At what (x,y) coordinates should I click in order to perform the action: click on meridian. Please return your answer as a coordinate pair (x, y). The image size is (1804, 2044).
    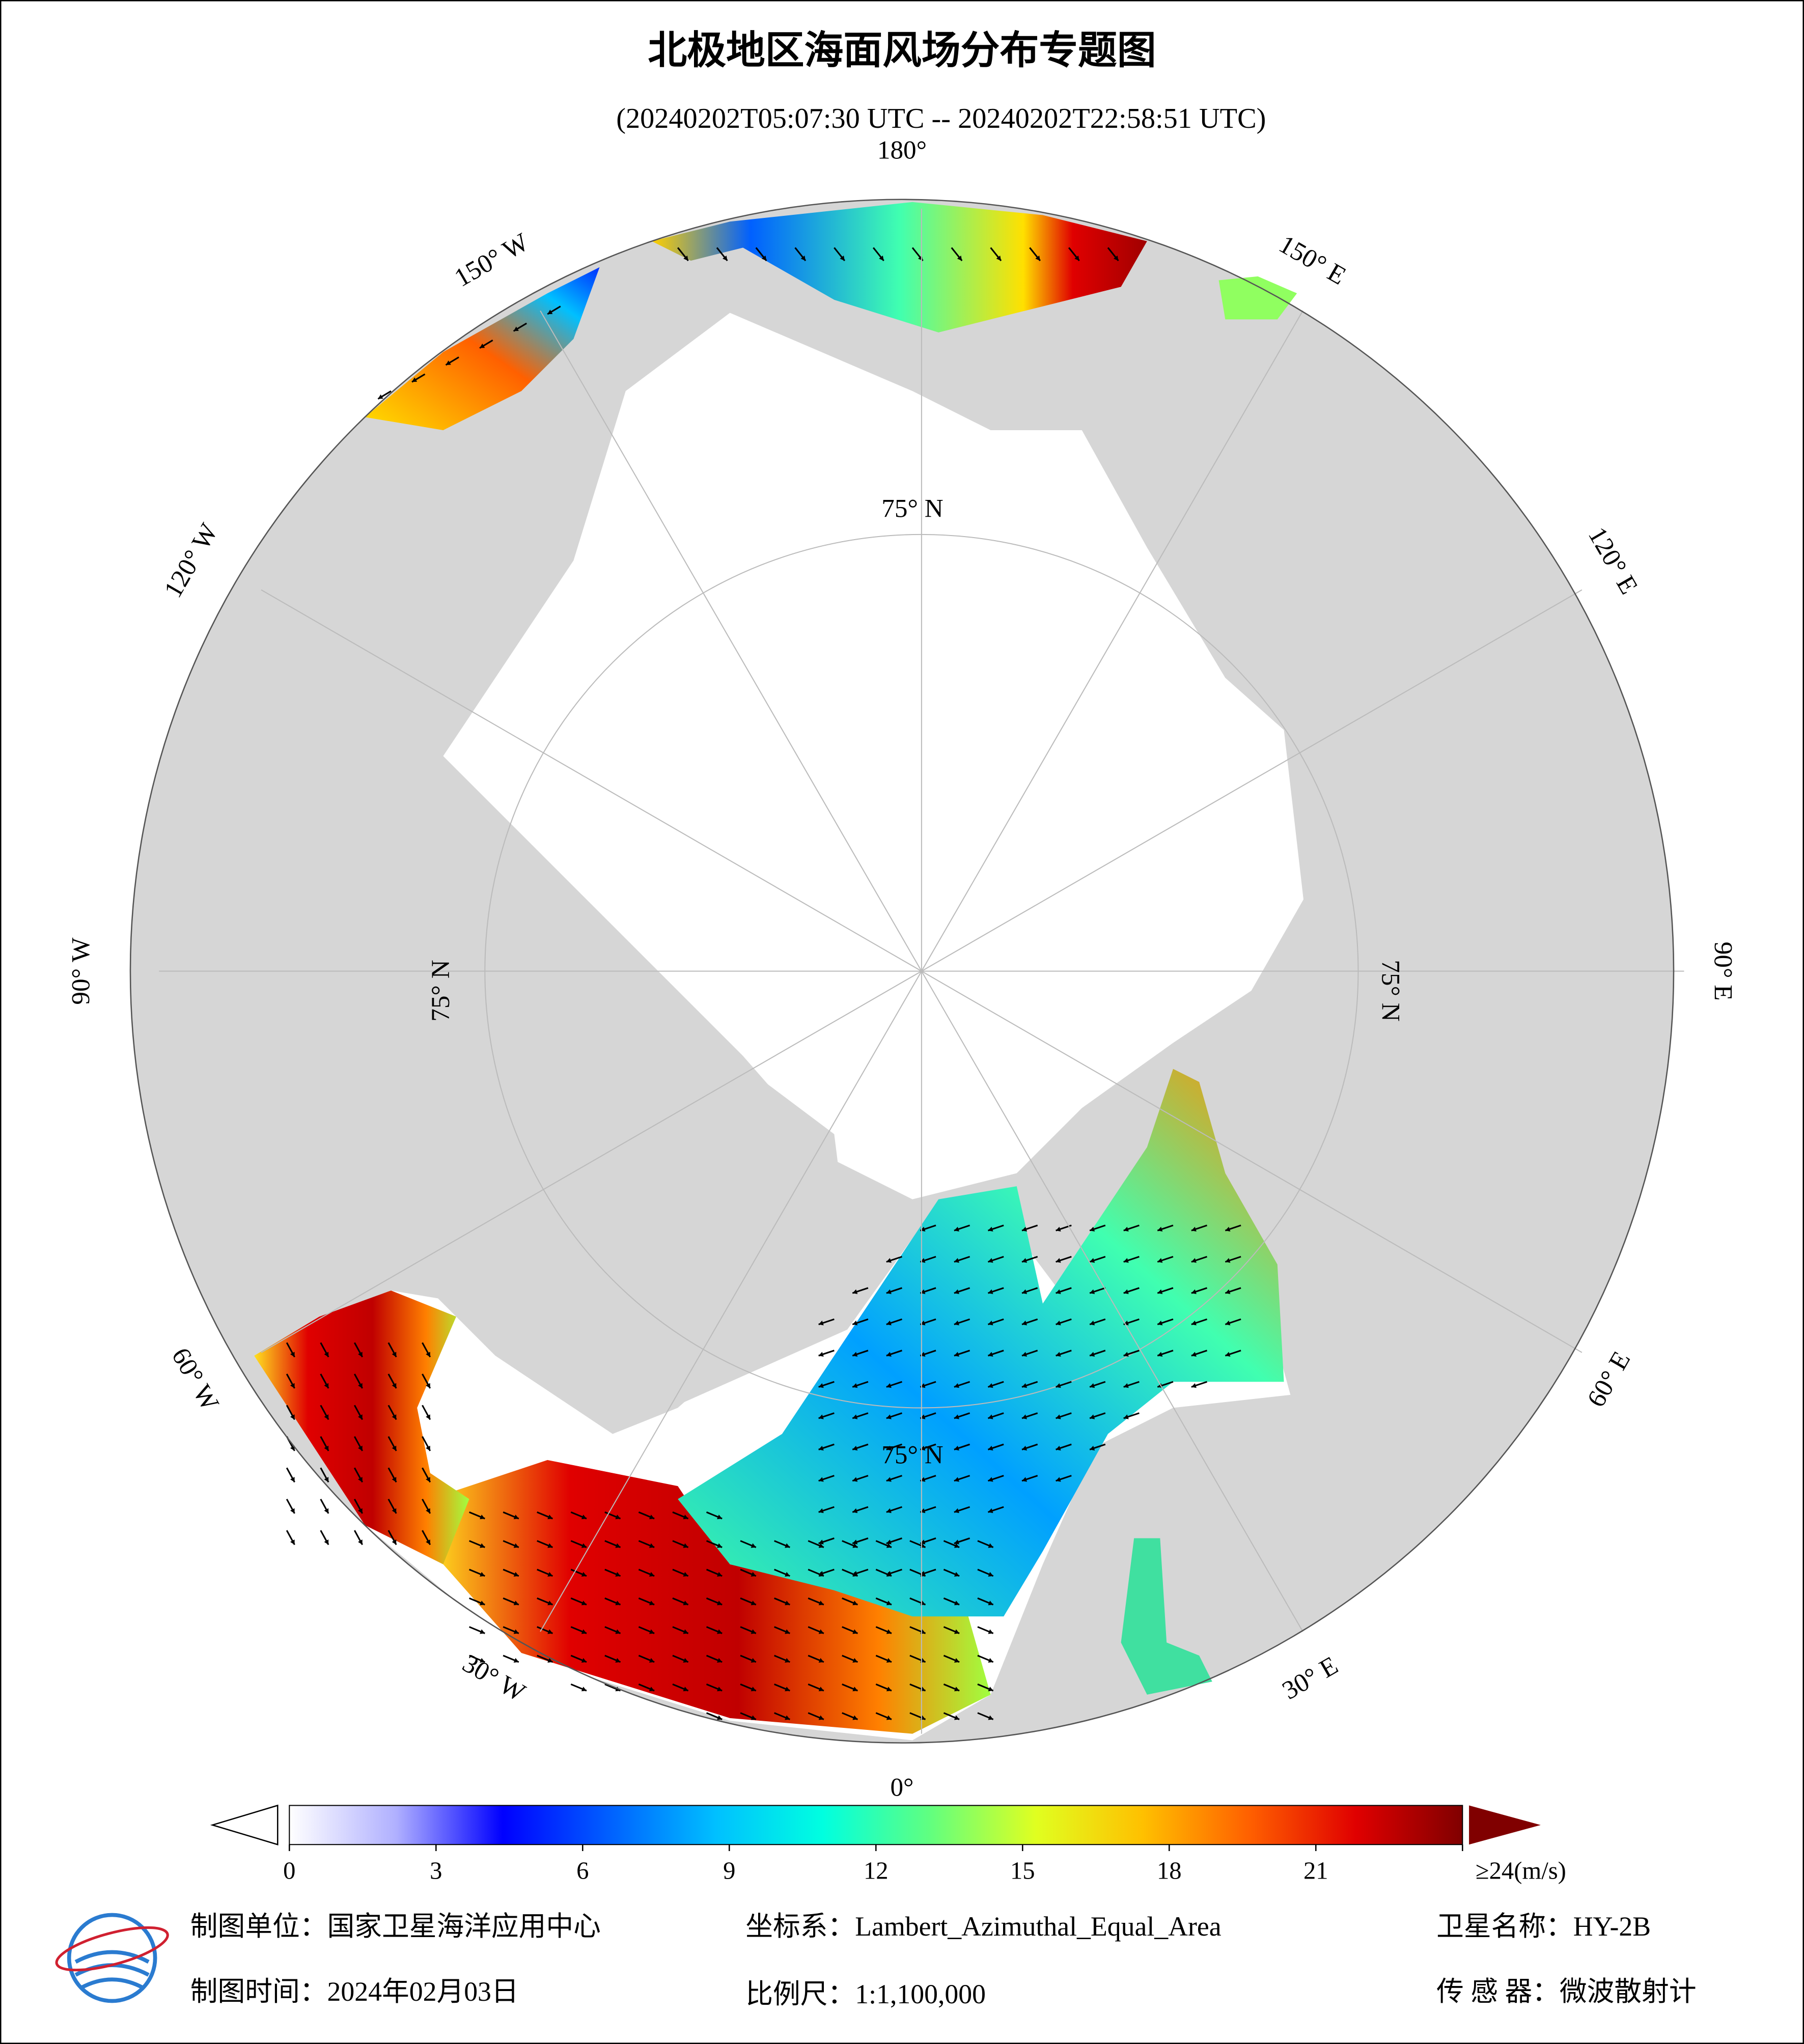
    Looking at the image, I should click on (1252, 780).